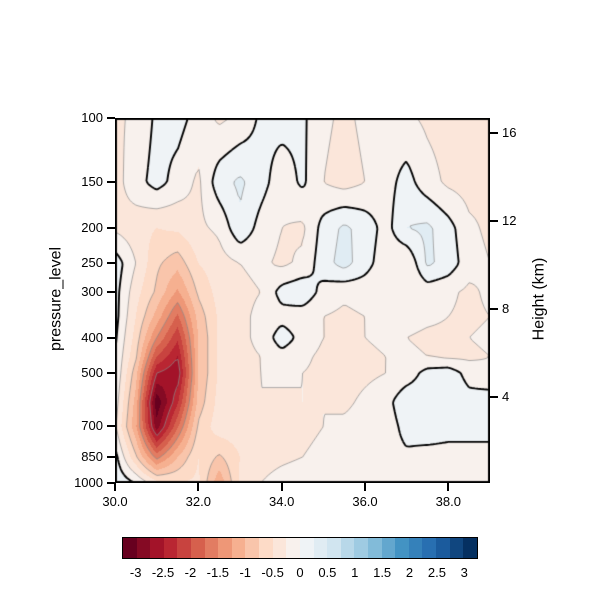  I want to click on colorbar-tick-label: -2.5, so click(163, 572).